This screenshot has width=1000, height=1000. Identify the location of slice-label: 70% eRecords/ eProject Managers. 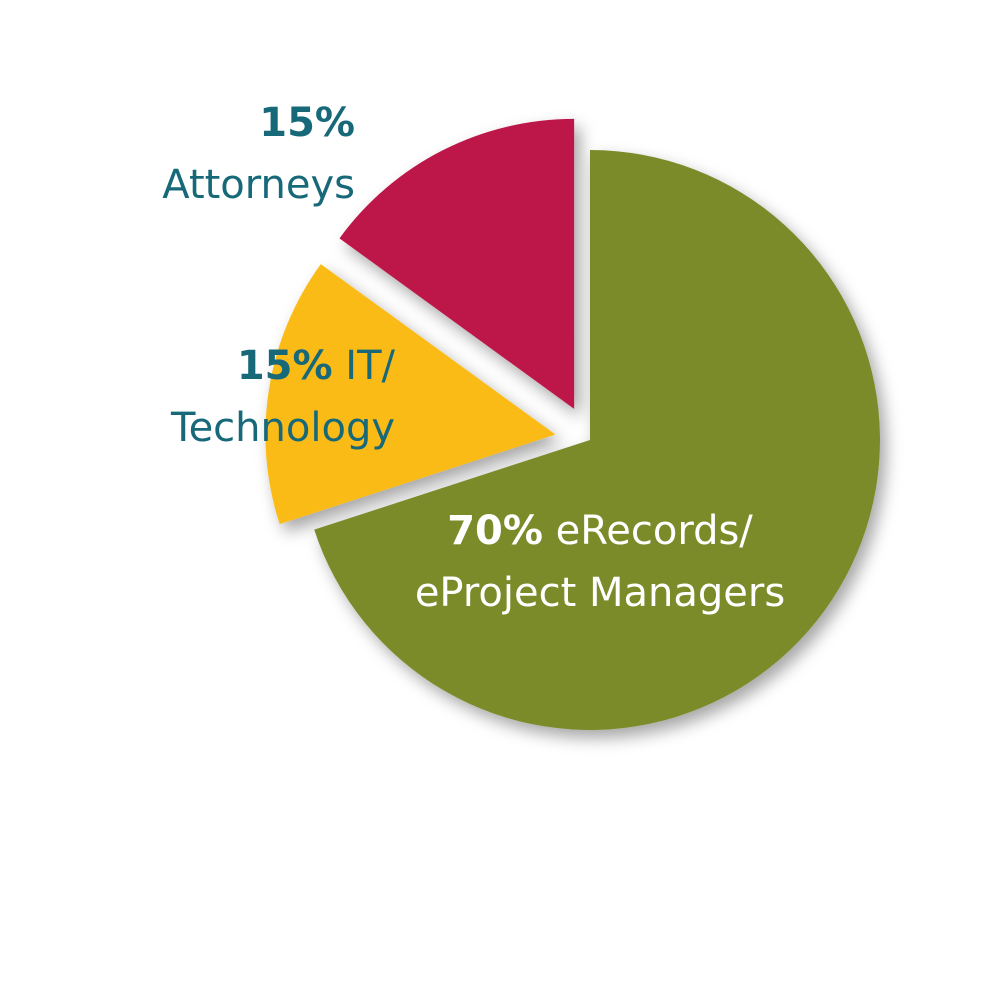
(600, 562).